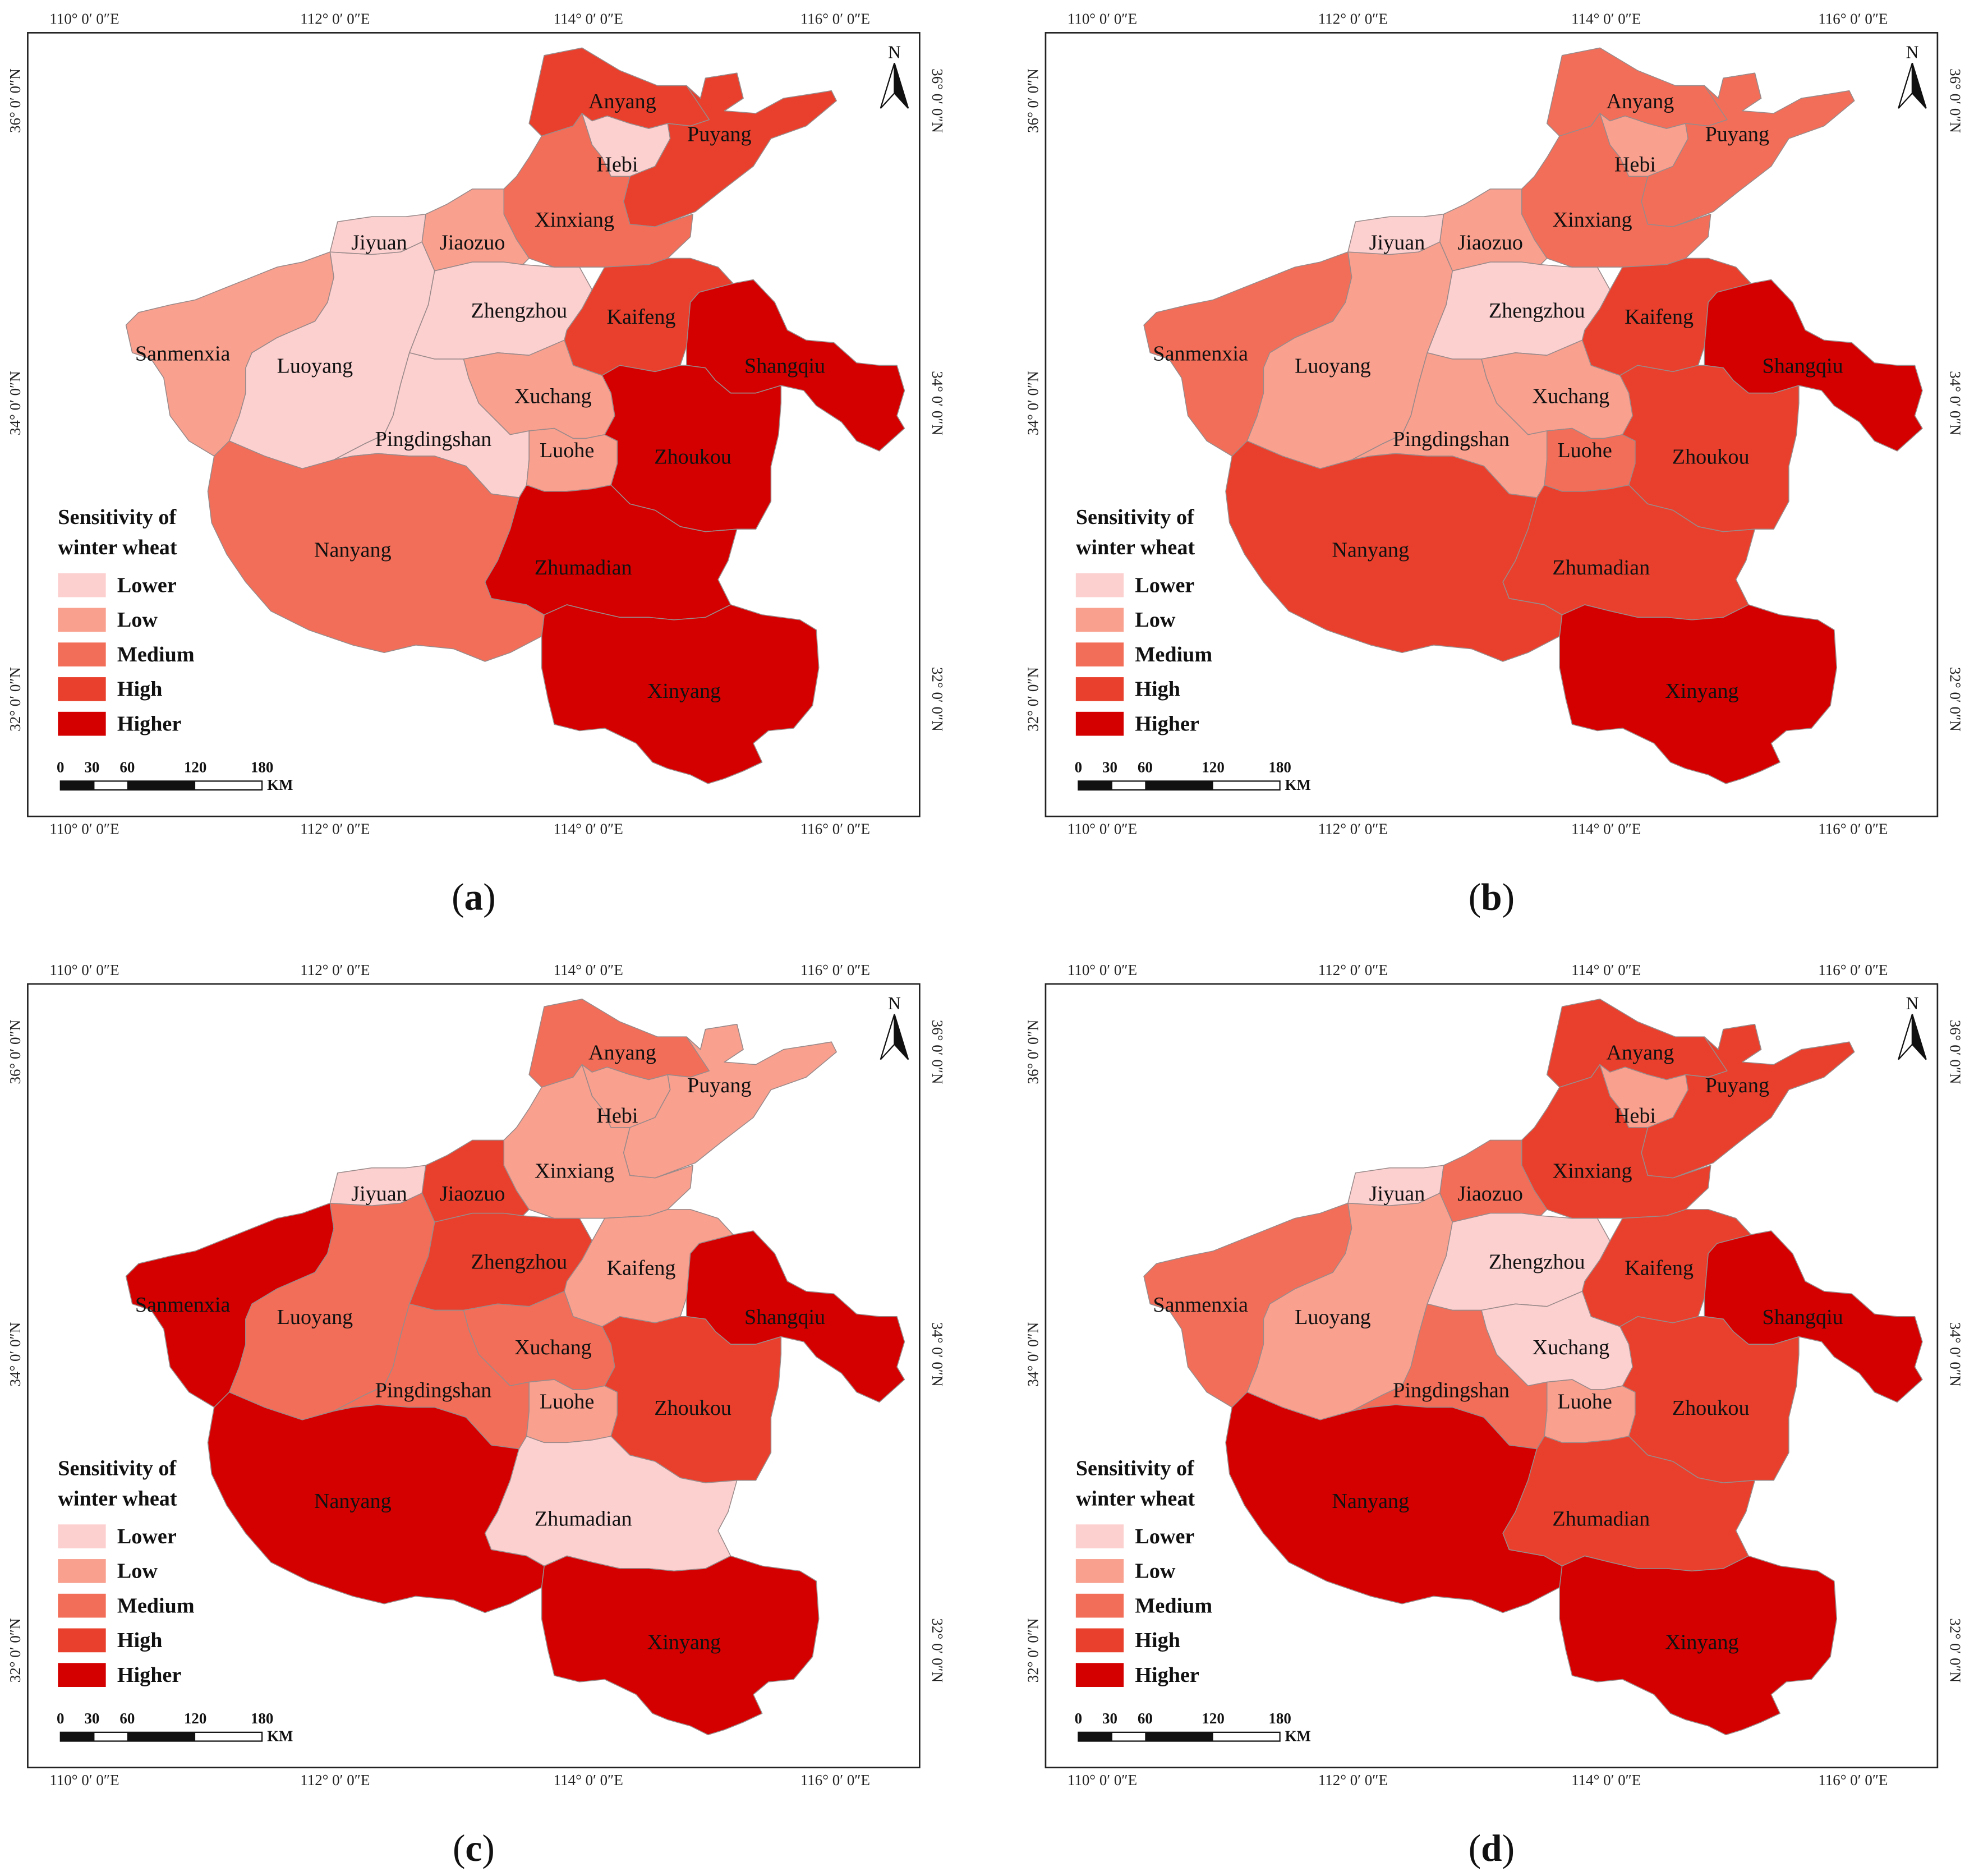 The width and height of the screenshot is (1974, 1876). What do you see at coordinates (84, 19) in the screenshot?
I see `lon-label-top: 110° 0′ 0″E` at bounding box center [84, 19].